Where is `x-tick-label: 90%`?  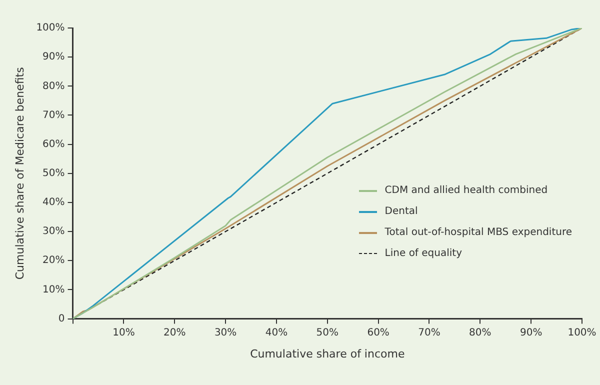 x-tick-label: 90% is located at coordinates (531, 332).